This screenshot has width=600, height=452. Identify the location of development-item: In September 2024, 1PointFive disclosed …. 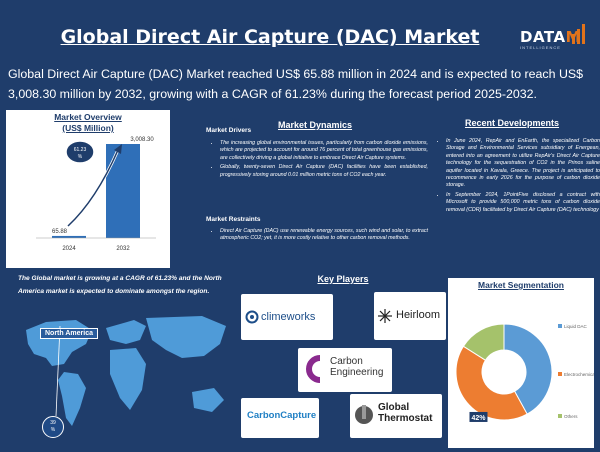
(523, 203).